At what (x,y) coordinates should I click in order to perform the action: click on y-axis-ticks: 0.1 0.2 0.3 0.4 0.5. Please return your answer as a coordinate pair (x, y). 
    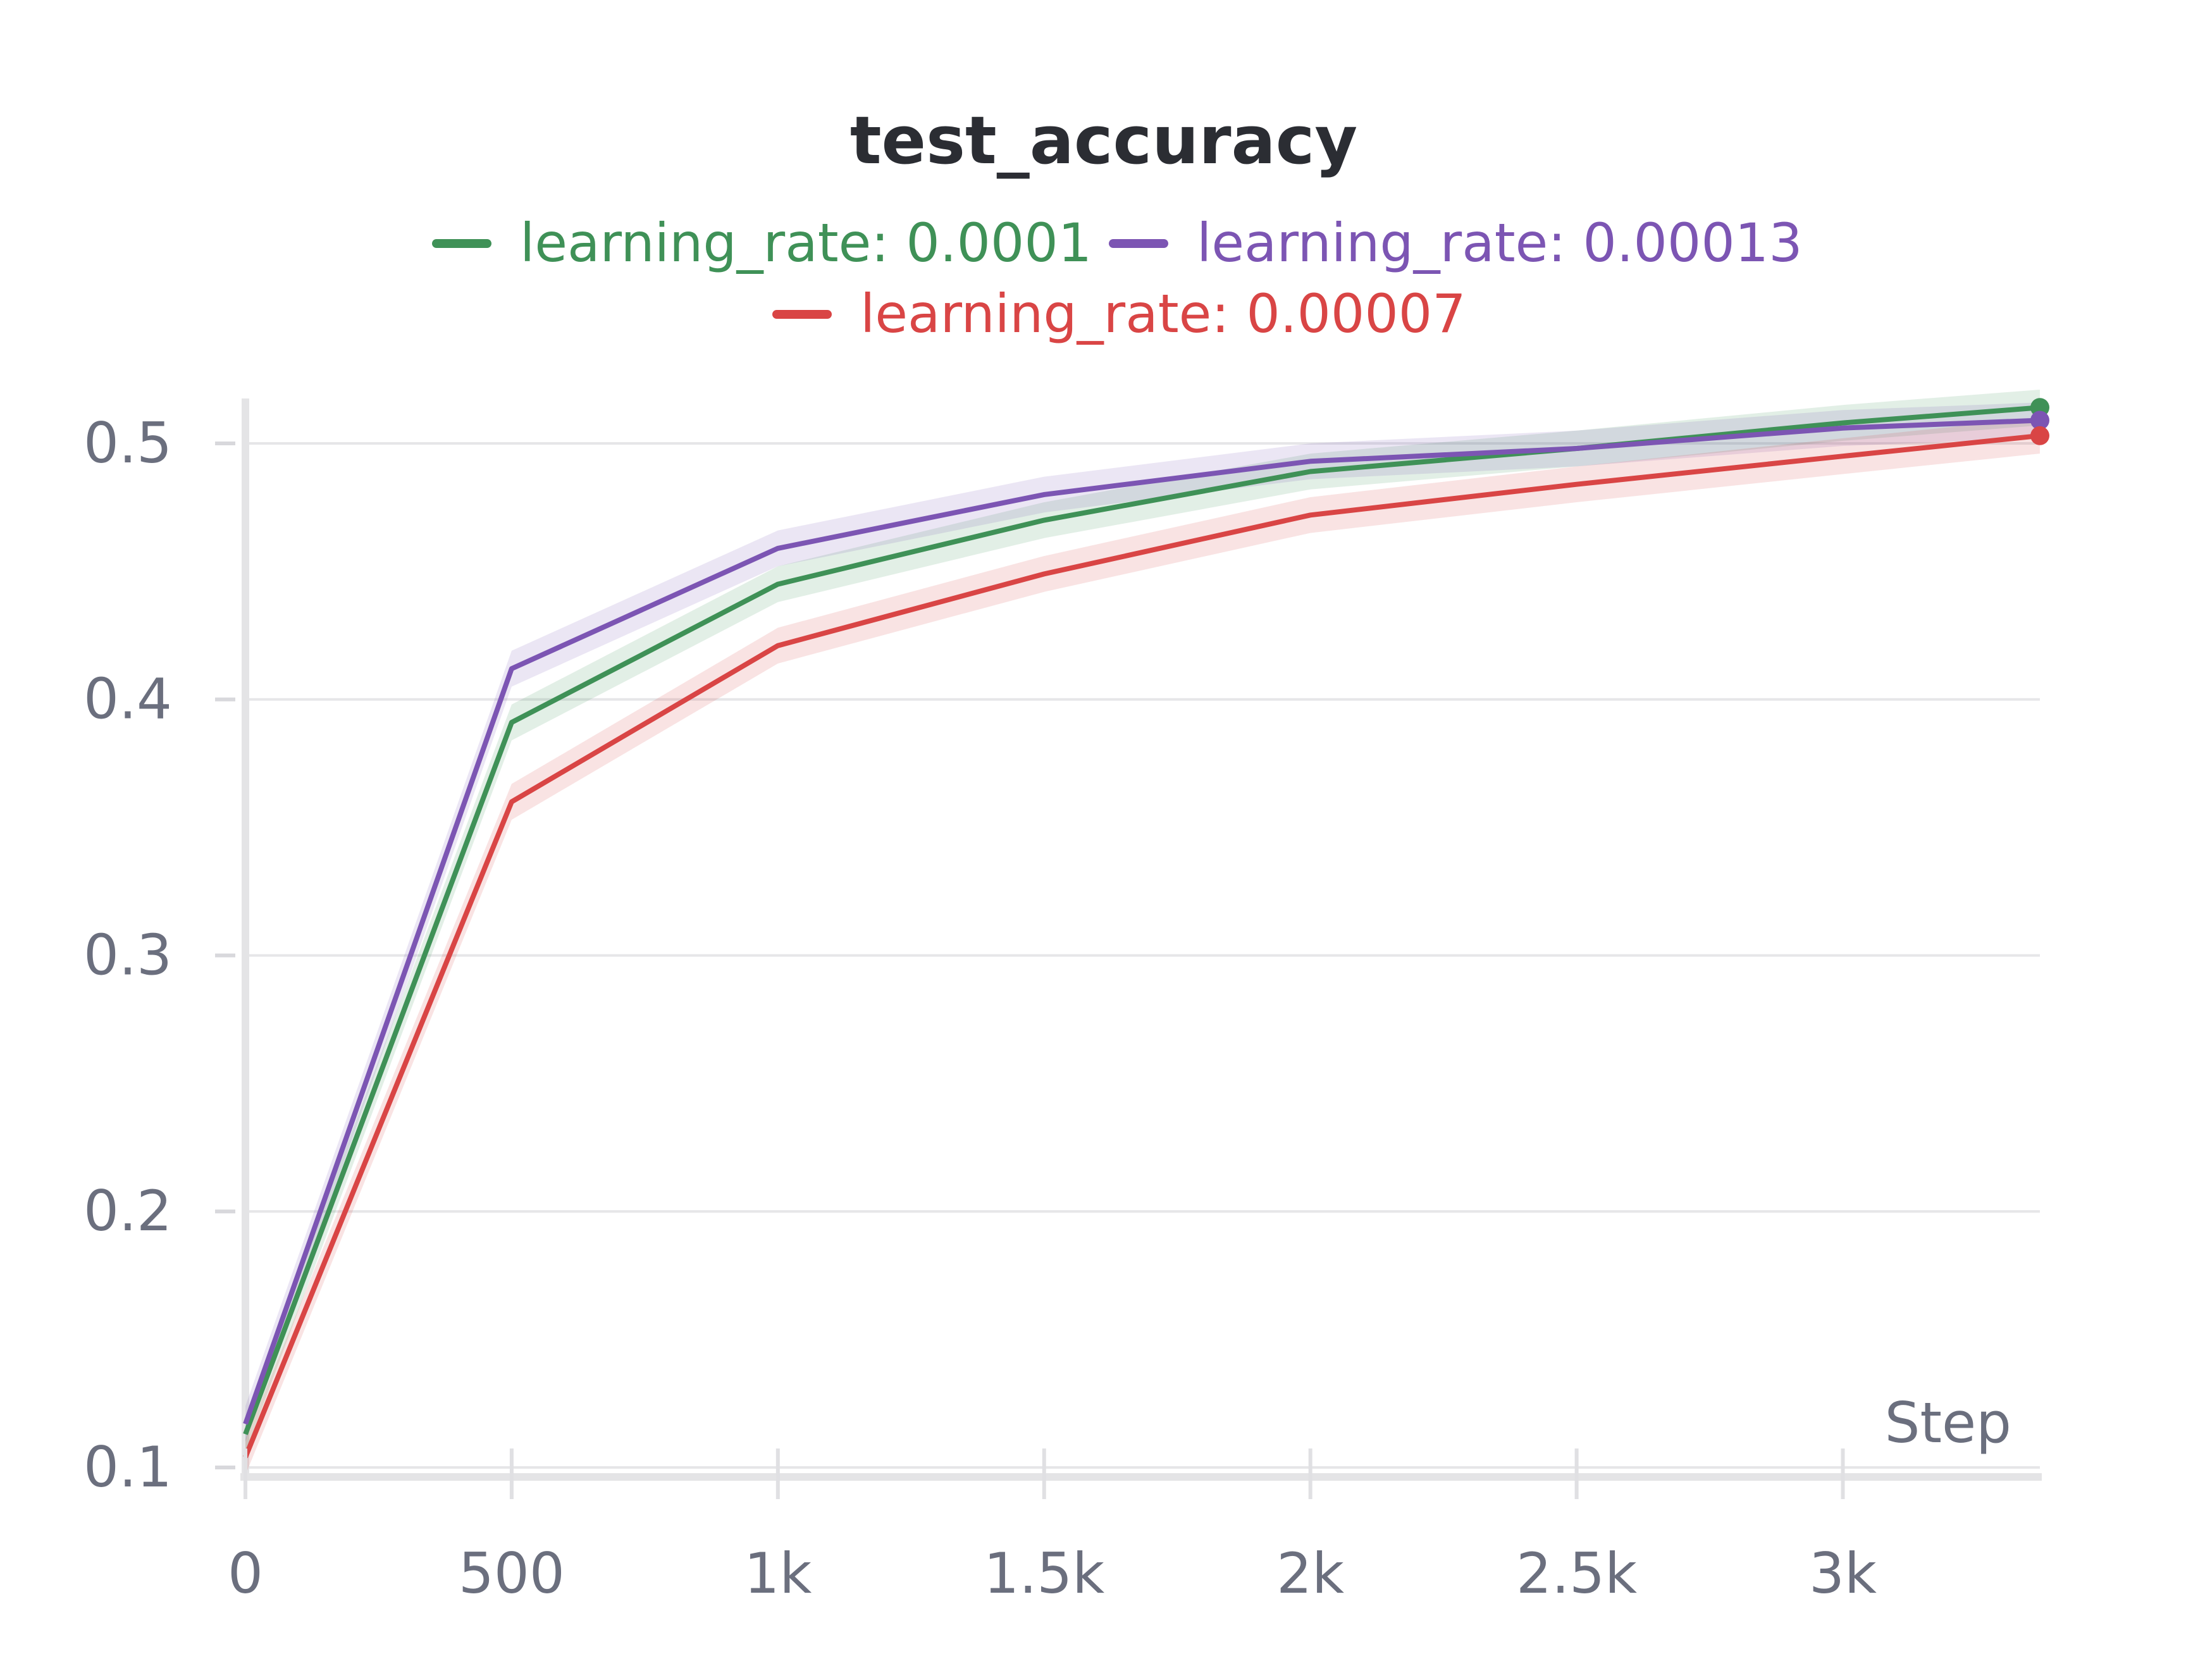
    Looking at the image, I should click on (159, 955).